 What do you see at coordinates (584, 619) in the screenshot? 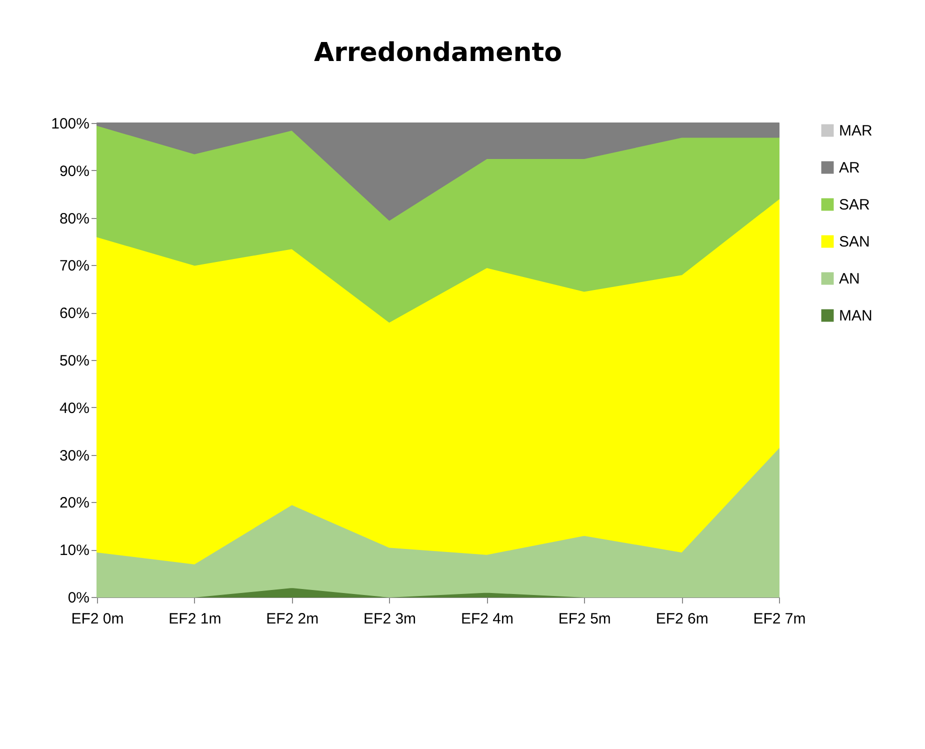
I see `x-tick-label: EF2 5m` at bounding box center [584, 619].